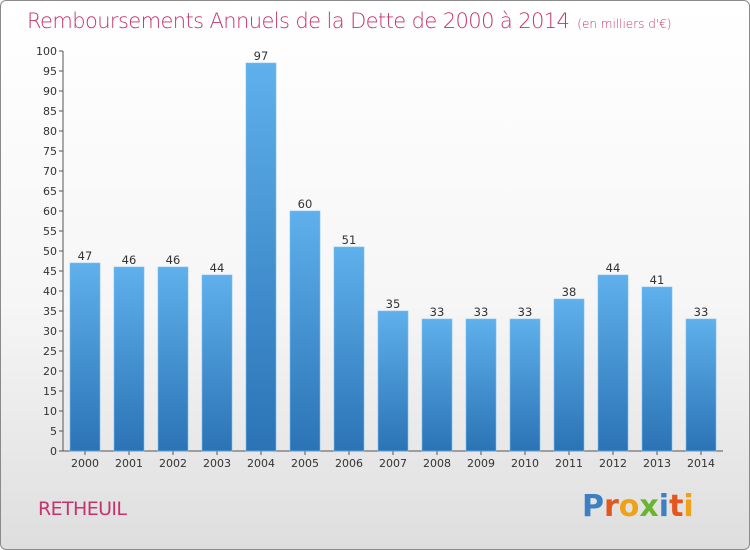 This screenshot has width=750, height=550. I want to click on bar-2005, so click(305, 331).